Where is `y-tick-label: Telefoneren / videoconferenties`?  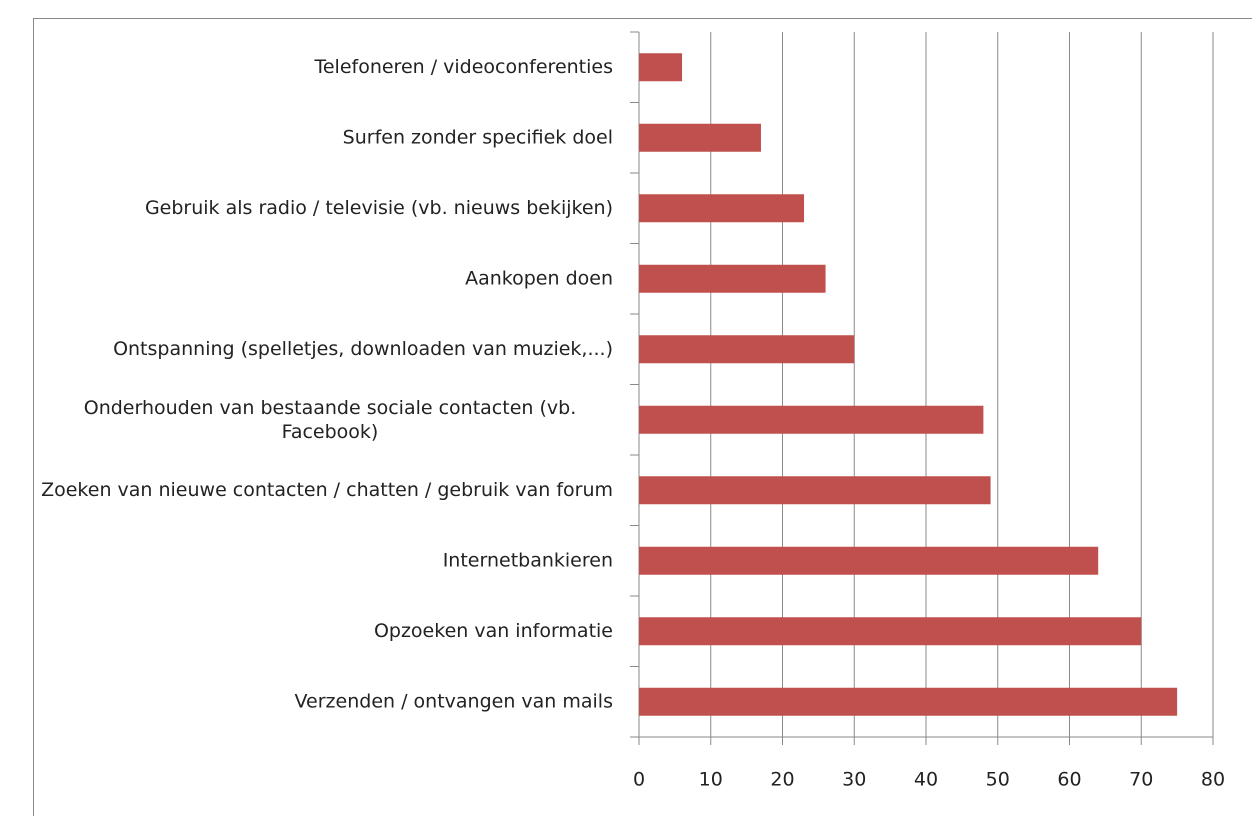 y-tick-label: Telefoneren / videoconferenties is located at coordinates (463, 67).